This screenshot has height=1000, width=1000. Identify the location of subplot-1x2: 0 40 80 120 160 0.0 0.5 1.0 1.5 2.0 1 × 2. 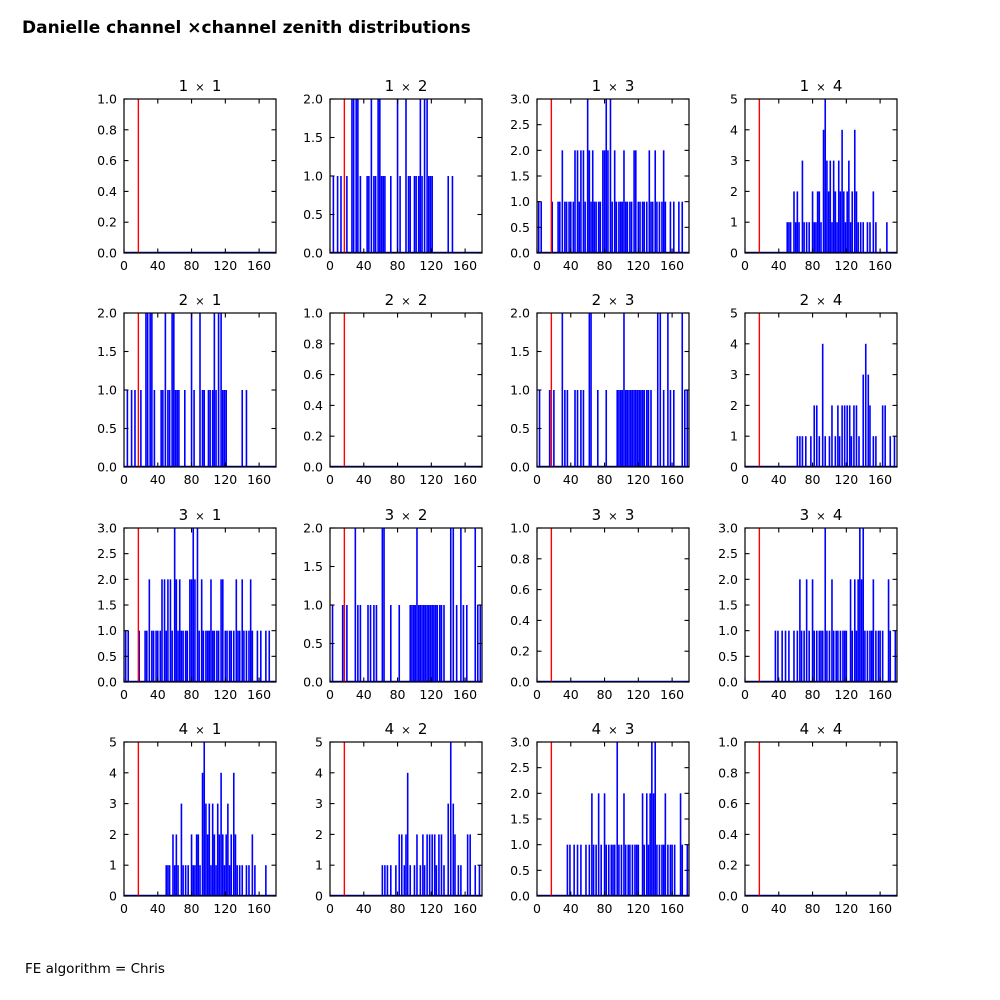
(393, 175).